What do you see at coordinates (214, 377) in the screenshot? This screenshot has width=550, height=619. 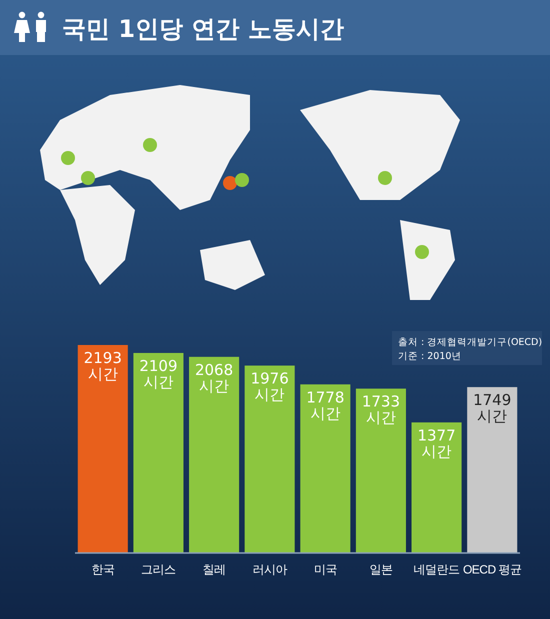 I see `data-label: 2068 시간` at bounding box center [214, 377].